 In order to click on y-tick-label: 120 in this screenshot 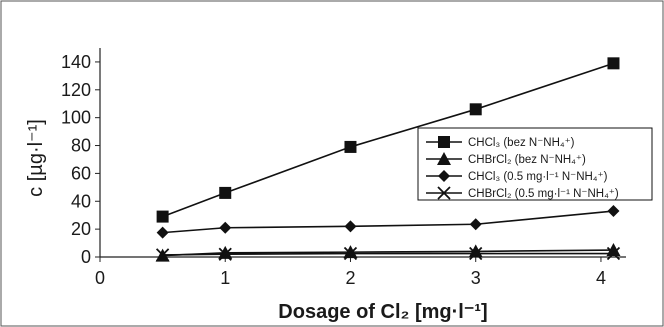, I will do `click(76, 90)`.